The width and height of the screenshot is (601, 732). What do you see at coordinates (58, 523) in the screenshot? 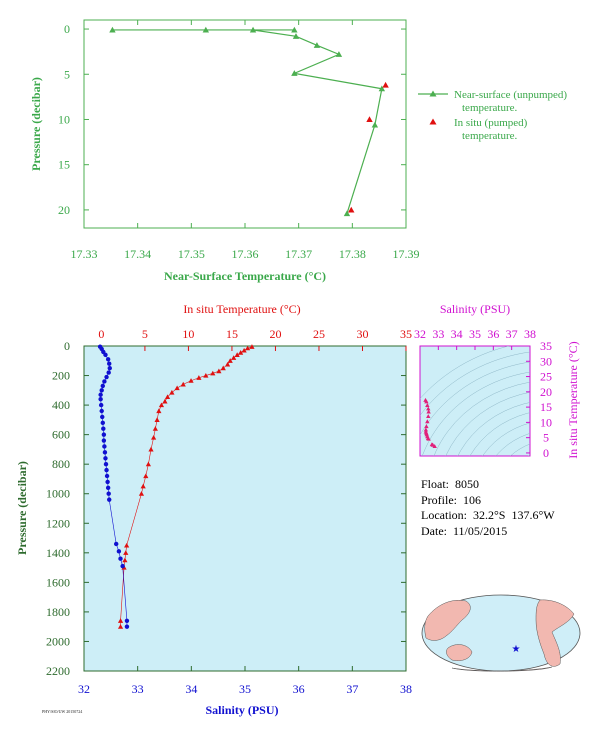
I see `main-y-tick-label: 1200` at bounding box center [58, 523].